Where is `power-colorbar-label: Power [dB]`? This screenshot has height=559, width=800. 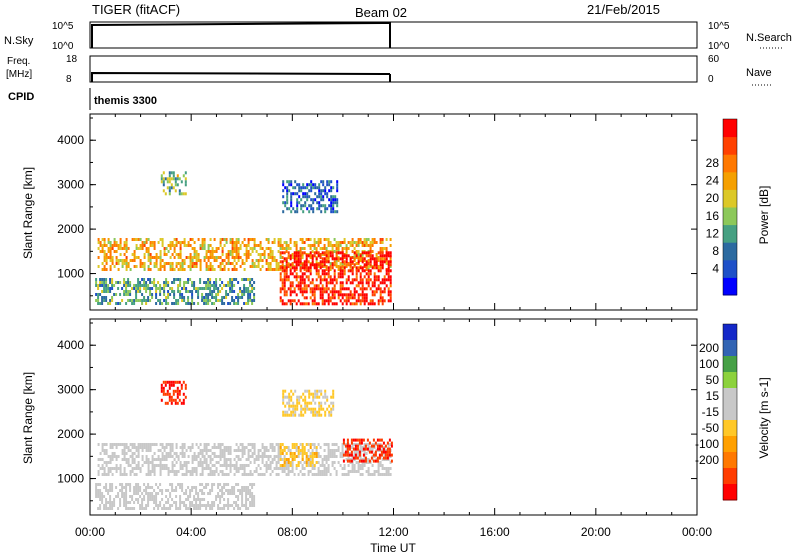
power-colorbar-label: Power [dB] is located at coordinates (764, 215).